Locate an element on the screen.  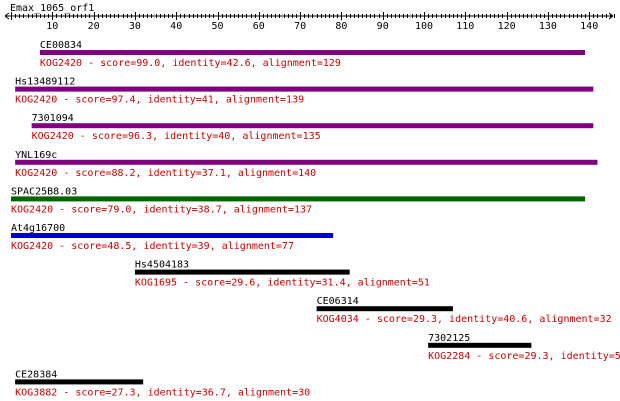
sequence-axis: 10 20 30 40 50 60 70 80 90 100 110 120 130 140 is located at coordinates (309, 22).